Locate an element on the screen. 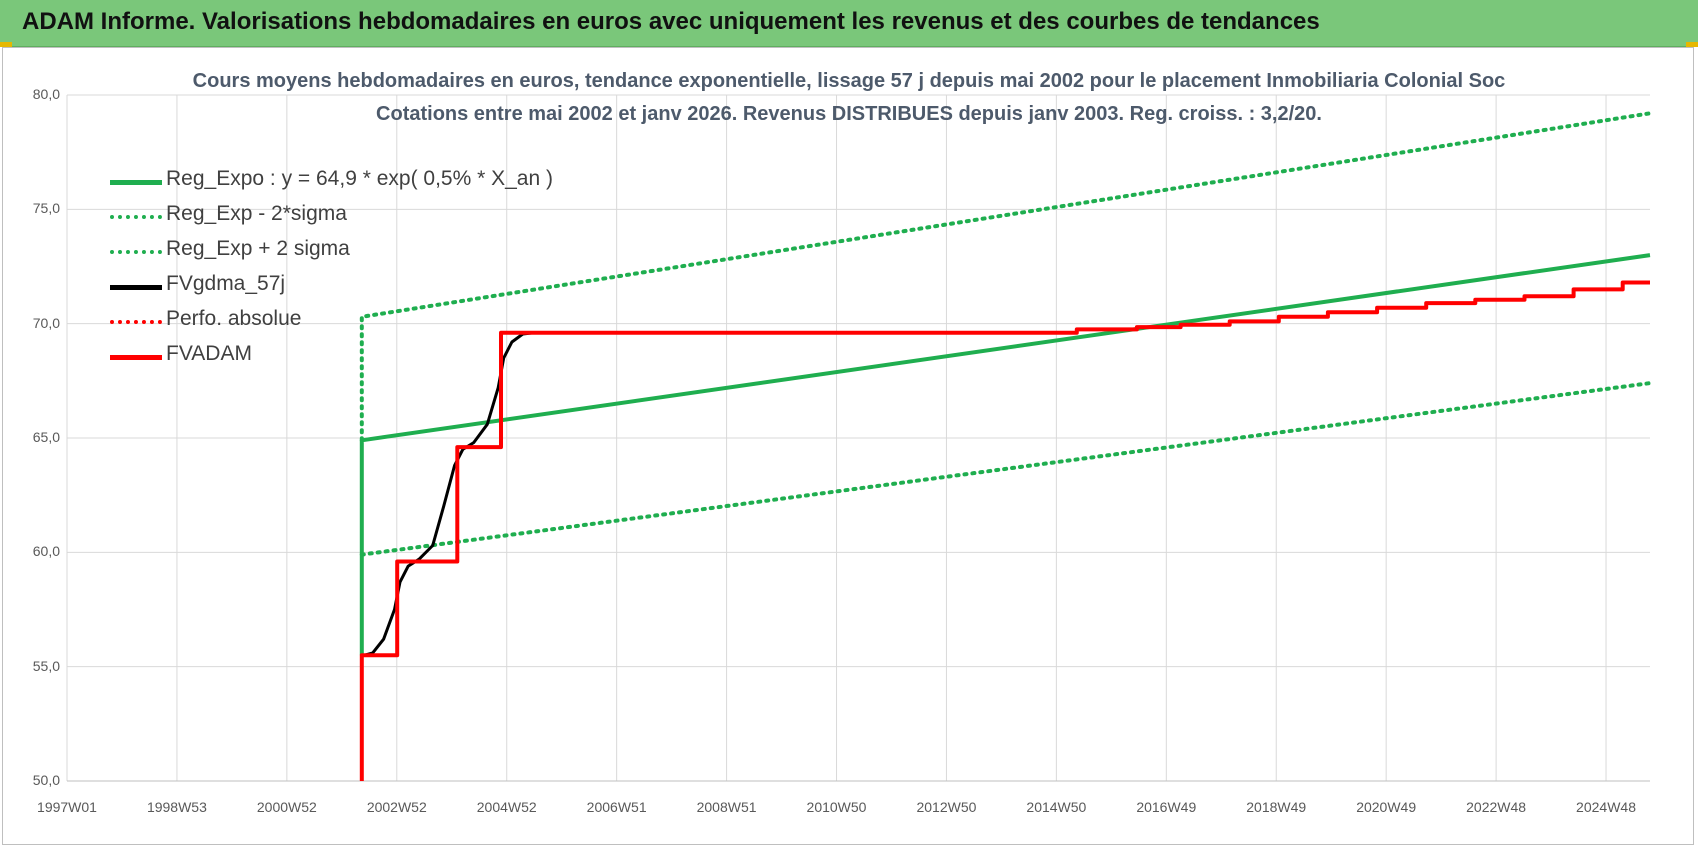 The height and width of the screenshot is (848, 1698). series-line is located at coordinates (461, 494).